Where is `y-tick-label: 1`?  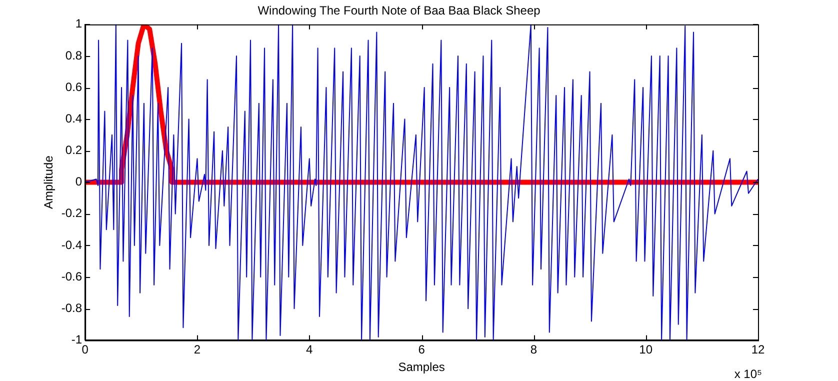 y-tick-label: 1 is located at coordinates (78, 23).